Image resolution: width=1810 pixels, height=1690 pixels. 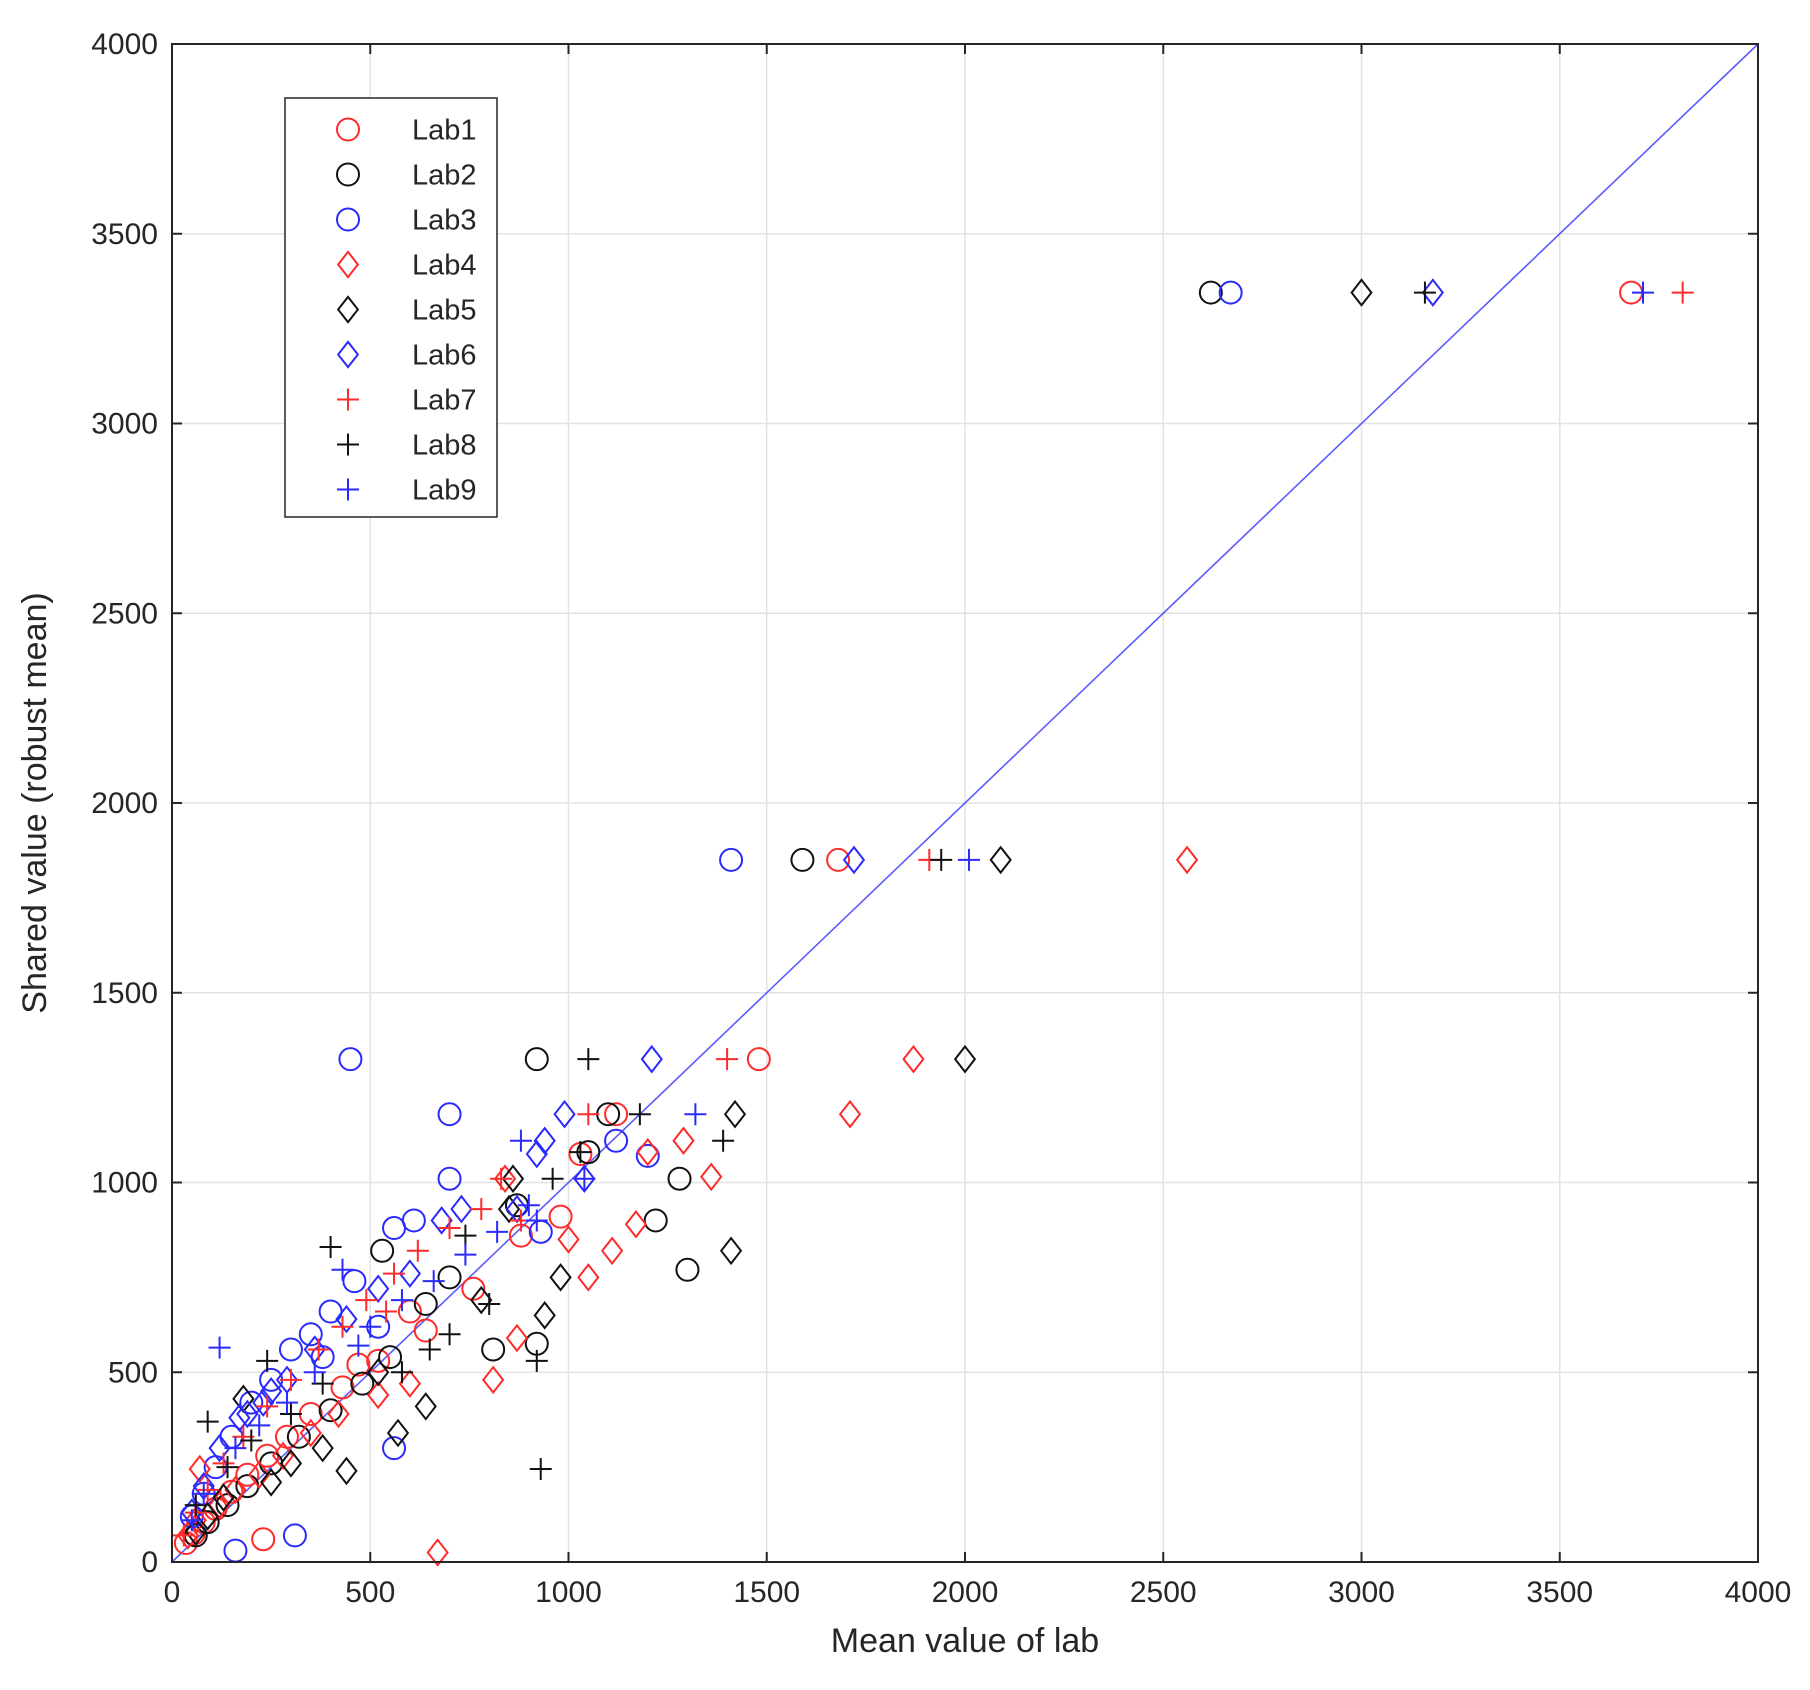 What do you see at coordinates (124, 44) in the screenshot?
I see `y-tick-label-8: 4000` at bounding box center [124, 44].